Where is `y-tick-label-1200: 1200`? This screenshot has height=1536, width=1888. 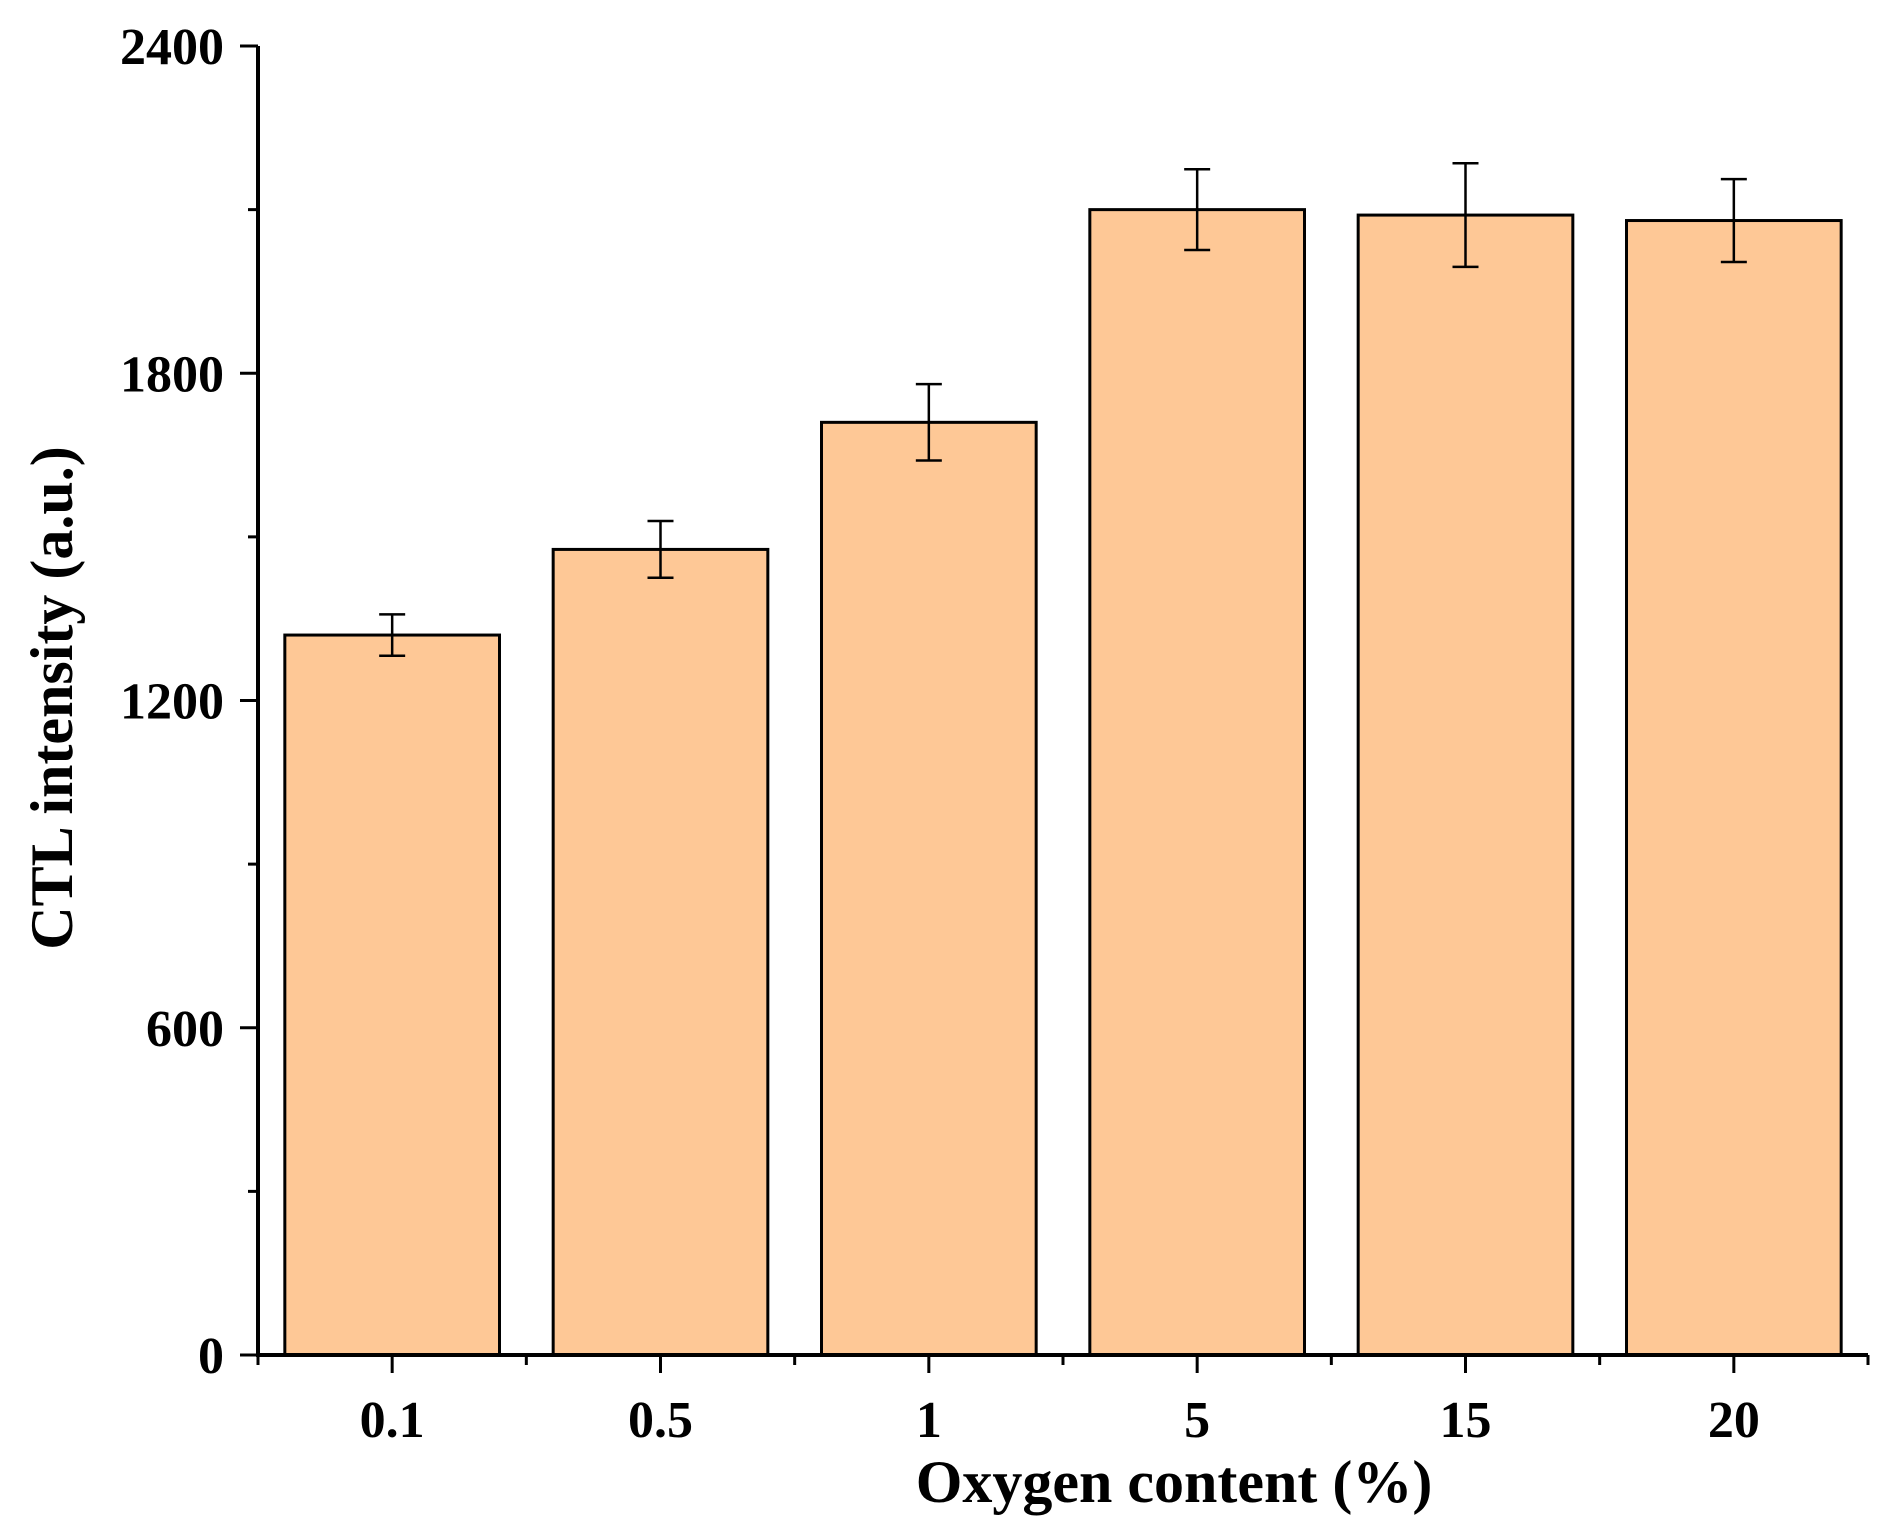 y-tick-label-1200: 1200 is located at coordinates (172, 702).